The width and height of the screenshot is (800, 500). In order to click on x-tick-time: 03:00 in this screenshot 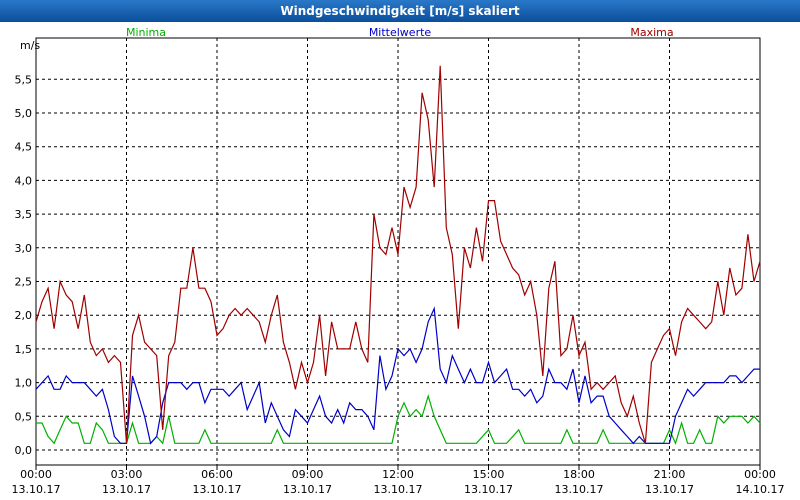, I will do `click(127, 474)`.